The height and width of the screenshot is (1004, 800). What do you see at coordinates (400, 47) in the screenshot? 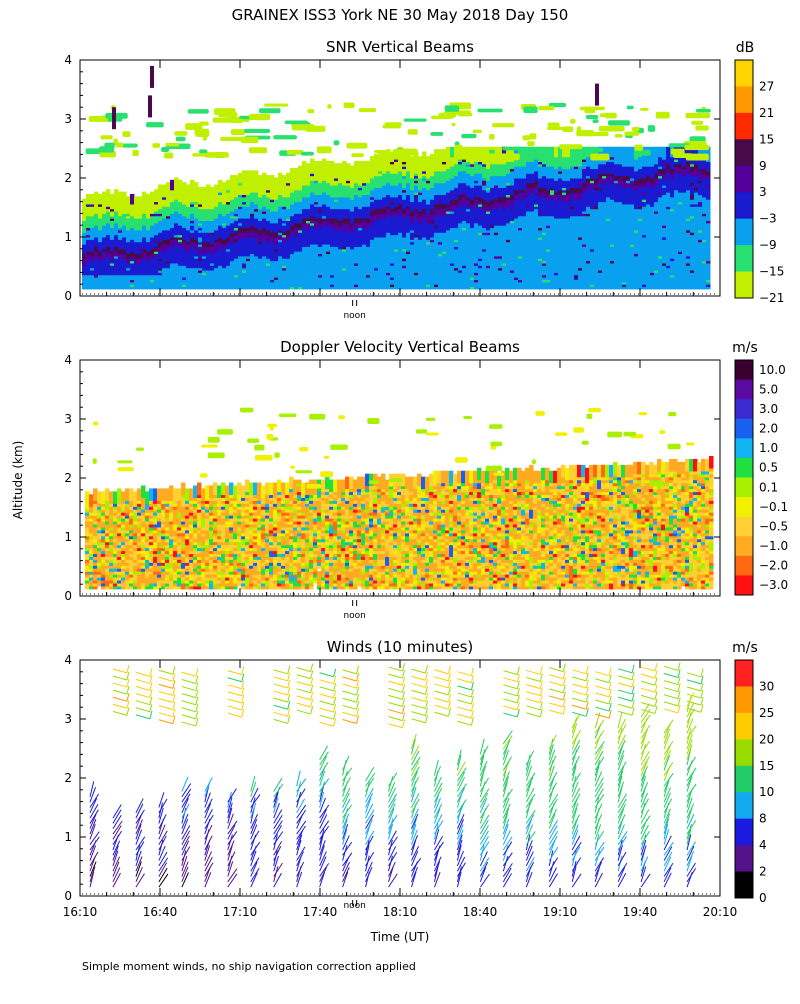
I see `snr-panel-title: SNR Vertical Beams` at bounding box center [400, 47].